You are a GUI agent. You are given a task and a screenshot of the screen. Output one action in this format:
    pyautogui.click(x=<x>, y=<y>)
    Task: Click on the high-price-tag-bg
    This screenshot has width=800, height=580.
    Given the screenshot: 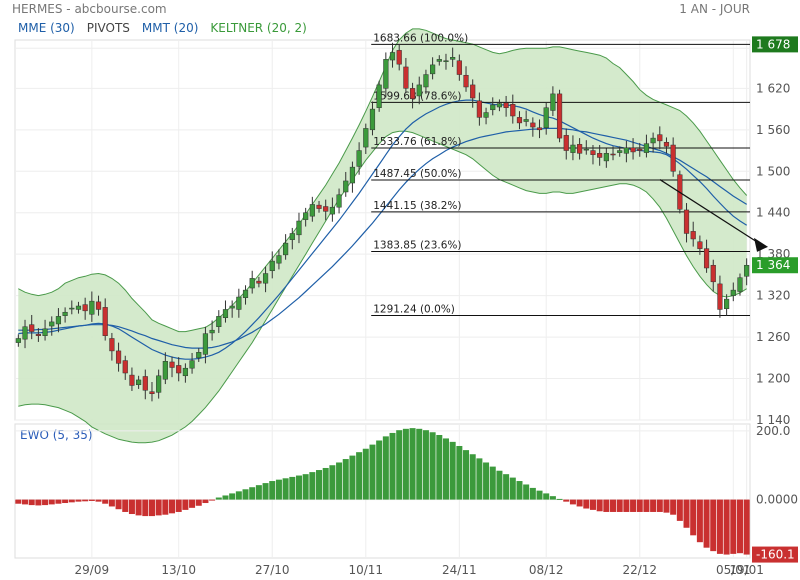 What is the action you would take?
    pyautogui.click(x=775, y=44)
    